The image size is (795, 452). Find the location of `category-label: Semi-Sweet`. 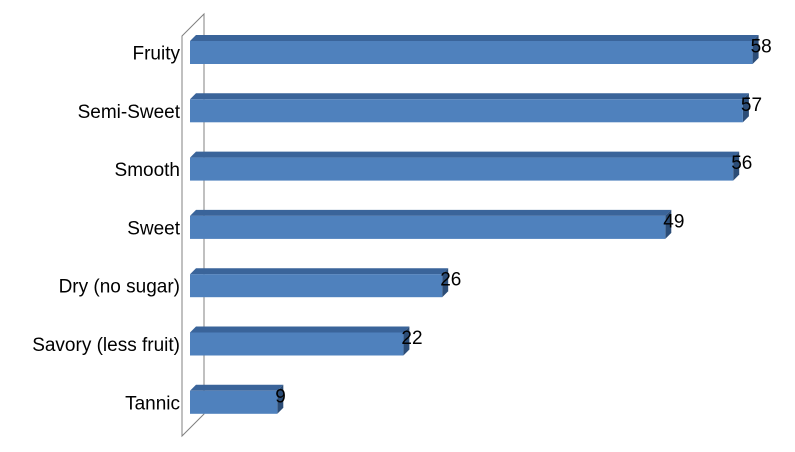

category-label: Semi-Sweet is located at coordinates (129, 112).